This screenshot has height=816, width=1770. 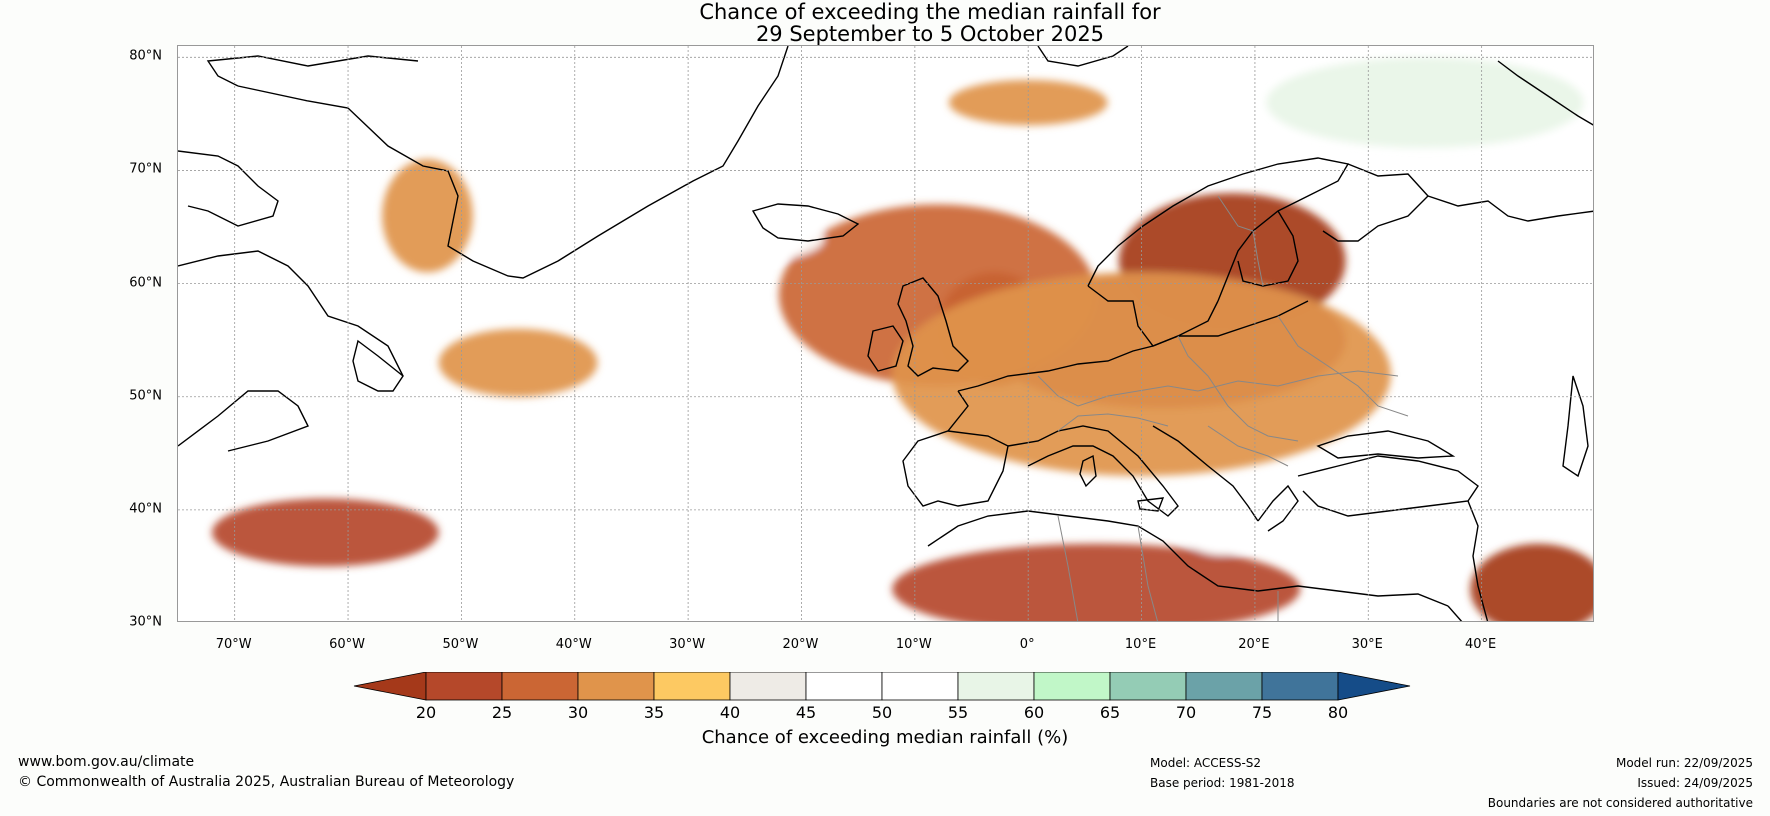 I want to click on coastline-black-sea, so click(x=1386, y=444).